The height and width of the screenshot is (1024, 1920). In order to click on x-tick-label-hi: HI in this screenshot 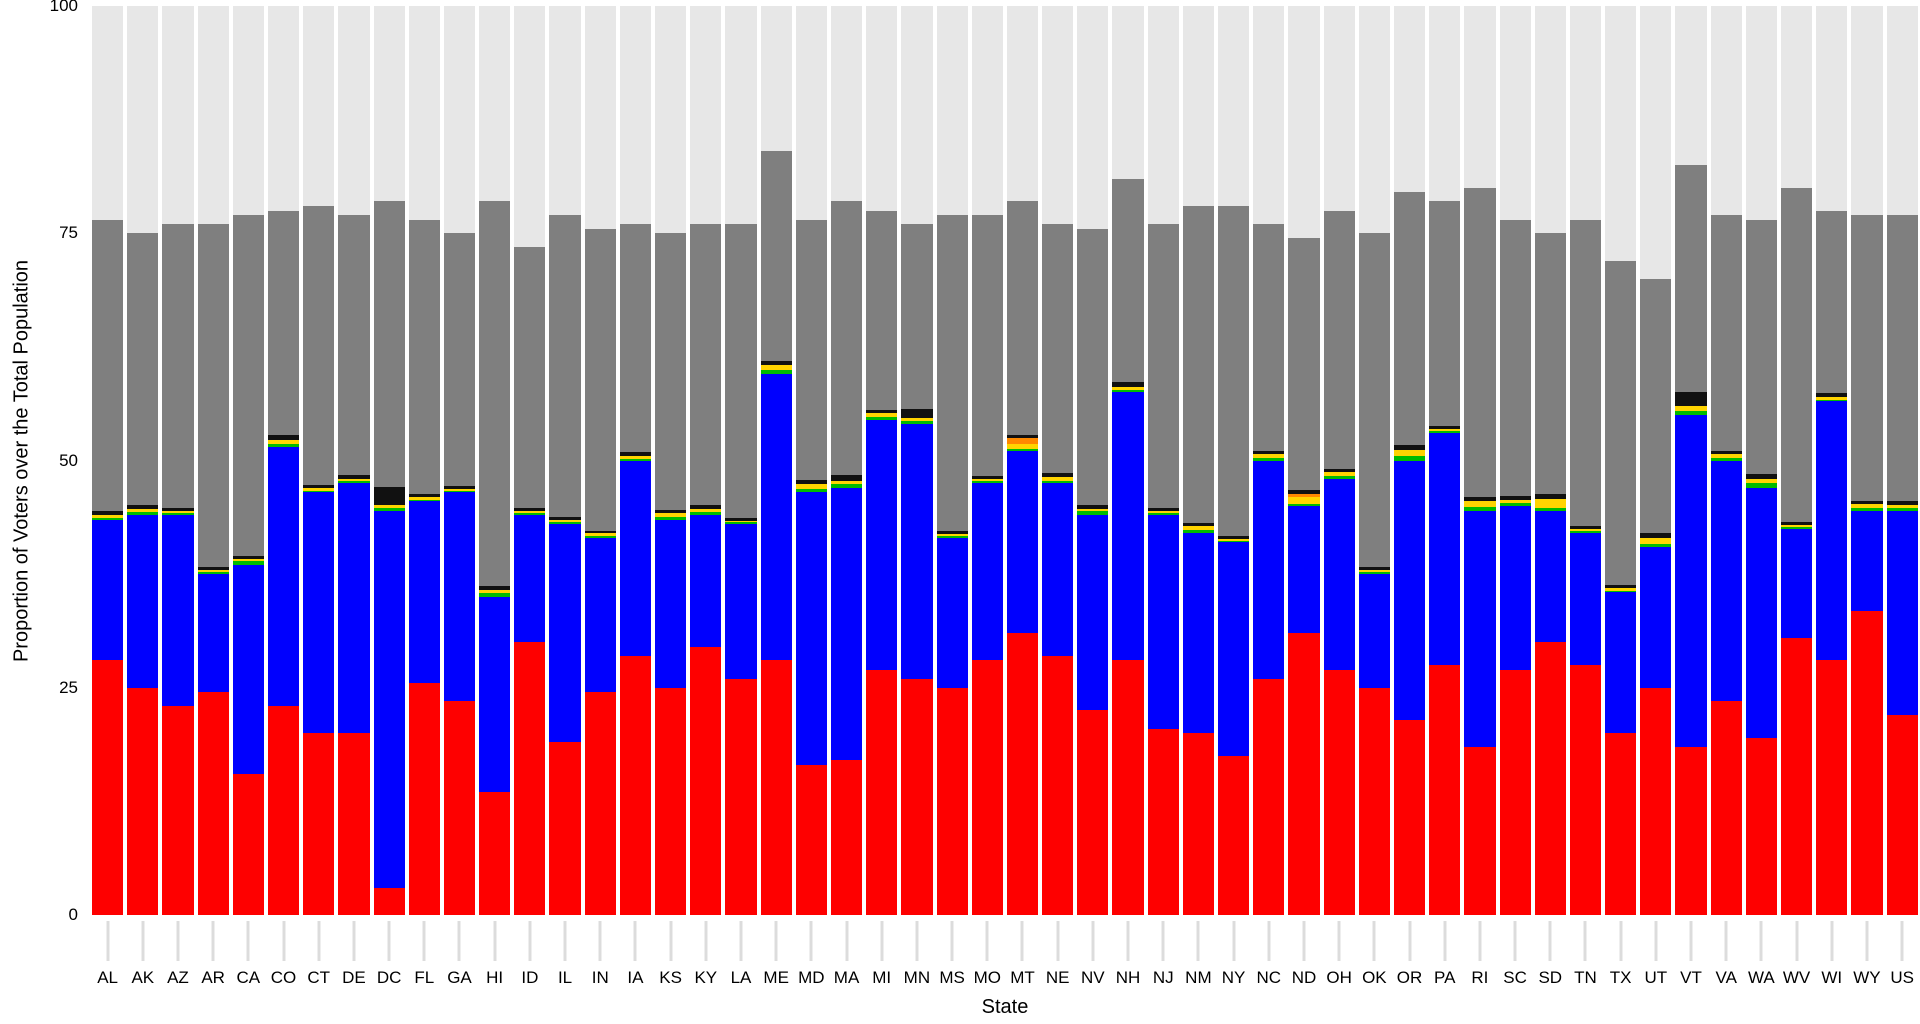, I will do `click(495, 977)`.